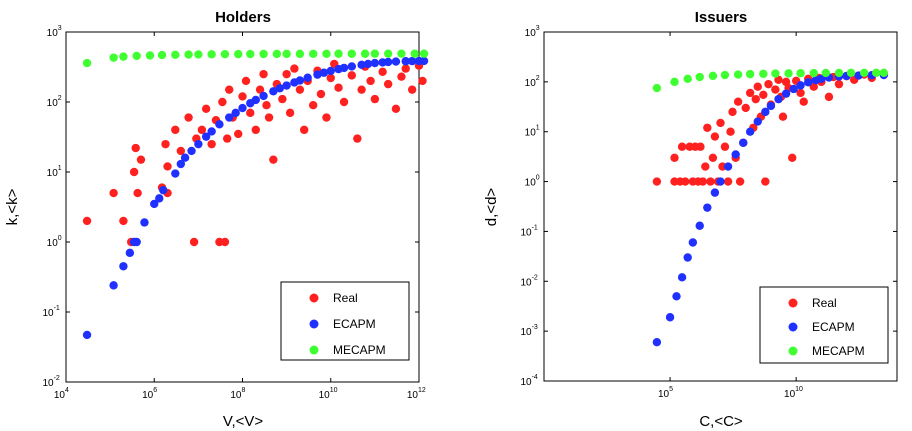 Image resolution: width=912 pixels, height=431 pixels. Describe the element at coordinates (824, 303) in the screenshot. I see `issuers-legend-label-real: Real` at that location.